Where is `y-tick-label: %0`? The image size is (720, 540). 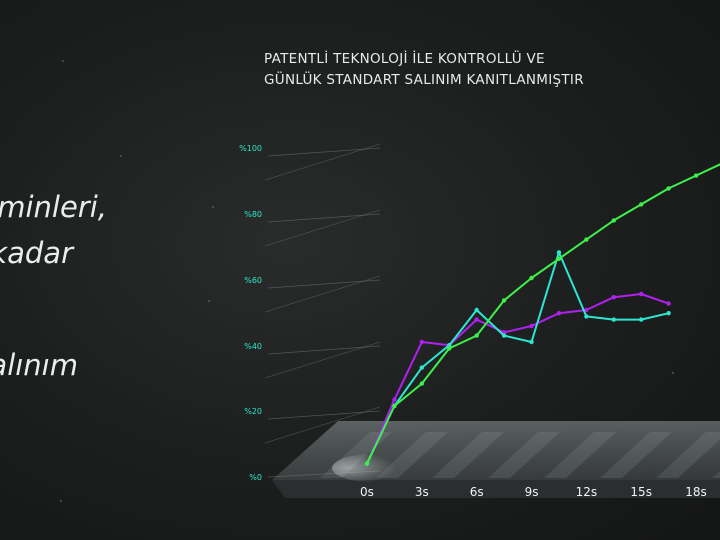 y-tick-label: %0 is located at coordinates (255, 477).